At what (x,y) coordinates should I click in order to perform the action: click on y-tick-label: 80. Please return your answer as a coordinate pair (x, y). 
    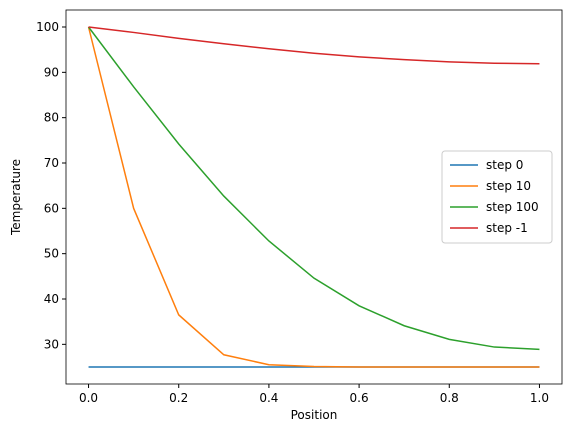
    Looking at the image, I should click on (51, 118).